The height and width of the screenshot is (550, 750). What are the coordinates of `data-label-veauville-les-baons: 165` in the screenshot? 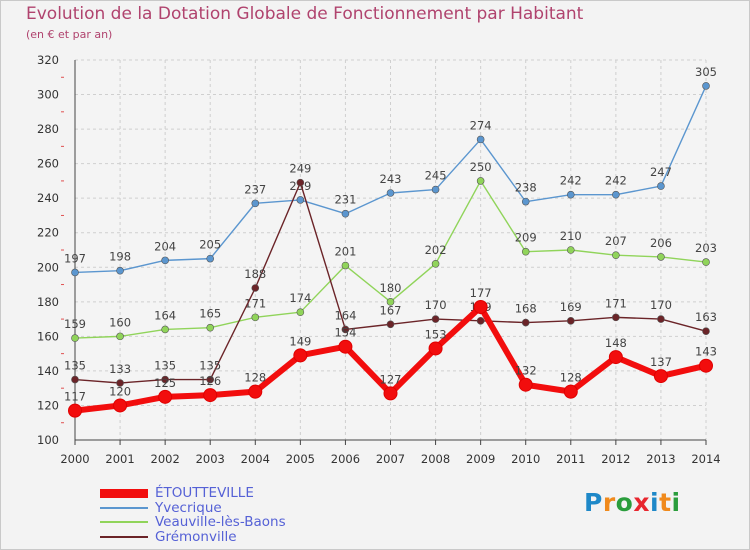 It's located at (210, 314).